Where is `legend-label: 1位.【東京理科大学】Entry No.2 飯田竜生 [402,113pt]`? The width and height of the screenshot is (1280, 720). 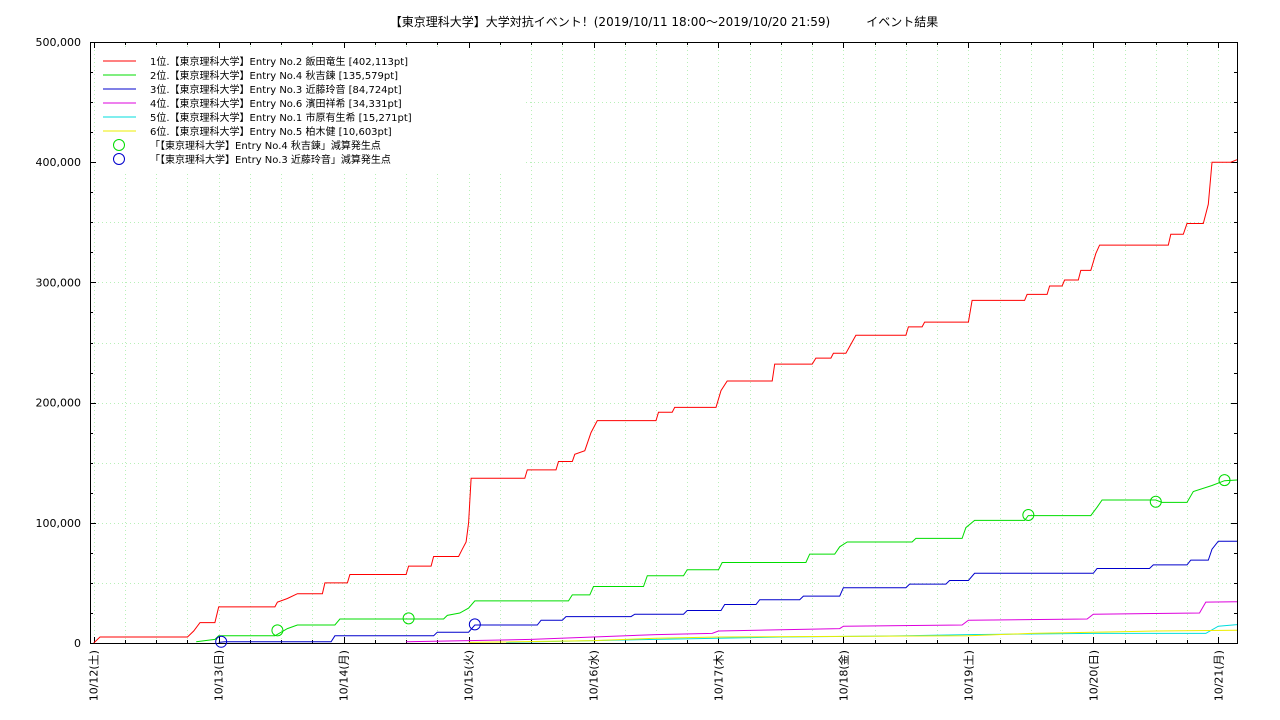
legend-label: 1位.【東京理科大学】Entry No.2 飯田竜生 [402,113pt] is located at coordinates (279, 61).